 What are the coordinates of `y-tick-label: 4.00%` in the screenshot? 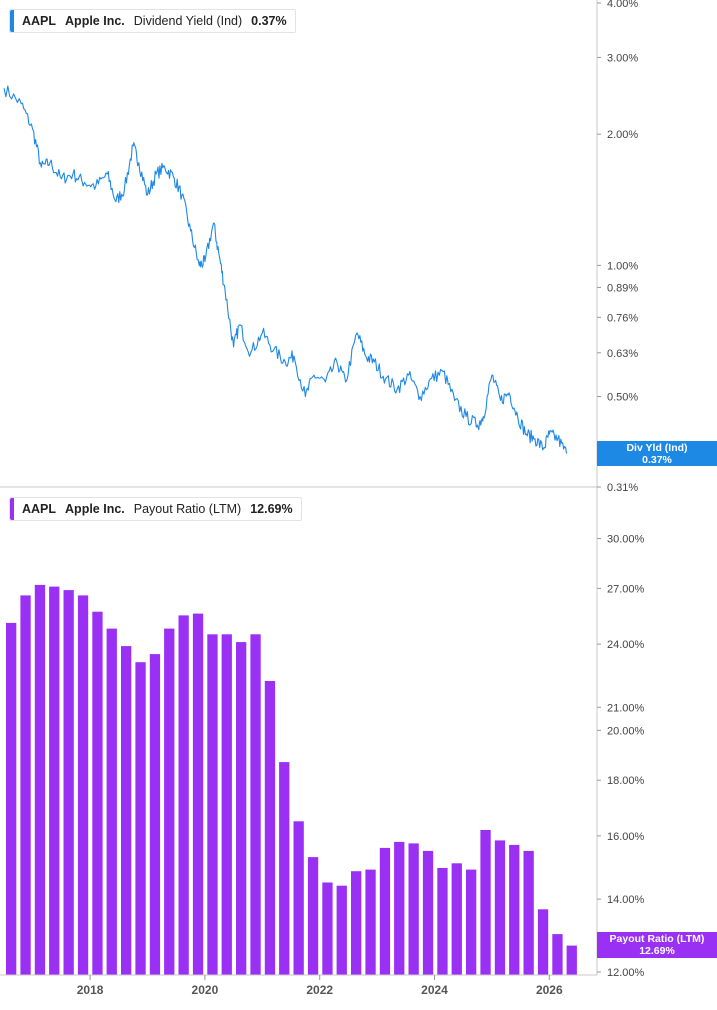 It's located at (622, 5).